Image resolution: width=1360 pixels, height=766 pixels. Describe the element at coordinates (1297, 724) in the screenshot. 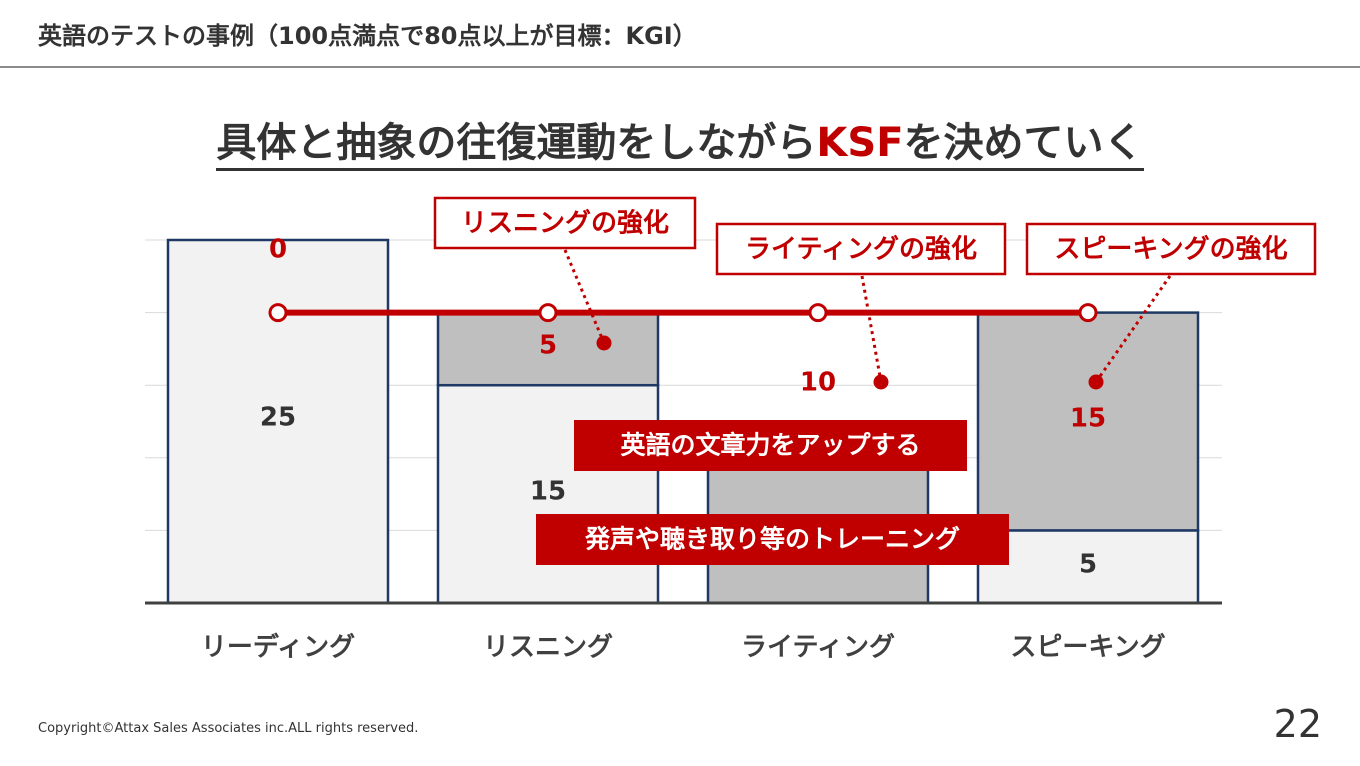

I see `page-number: 22` at that location.